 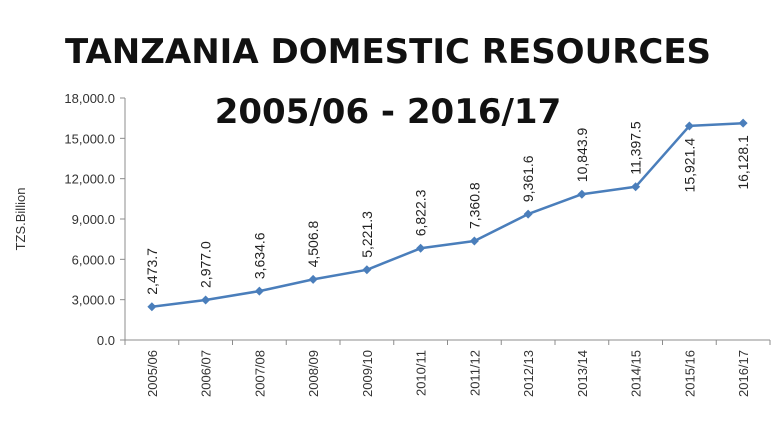 What do you see at coordinates (89, 98) in the screenshot?
I see `y-tick-label: 18,000.0` at bounding box center [89, 98].